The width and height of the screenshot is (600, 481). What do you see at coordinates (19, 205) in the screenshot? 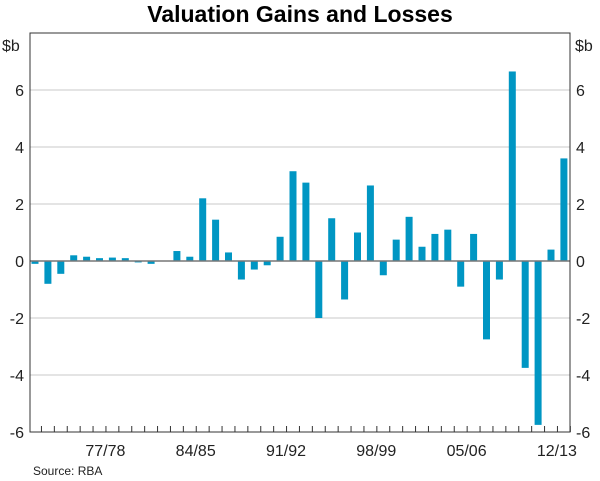
I see `y-tick-label-left: 2` at bounding box center [19, 205].